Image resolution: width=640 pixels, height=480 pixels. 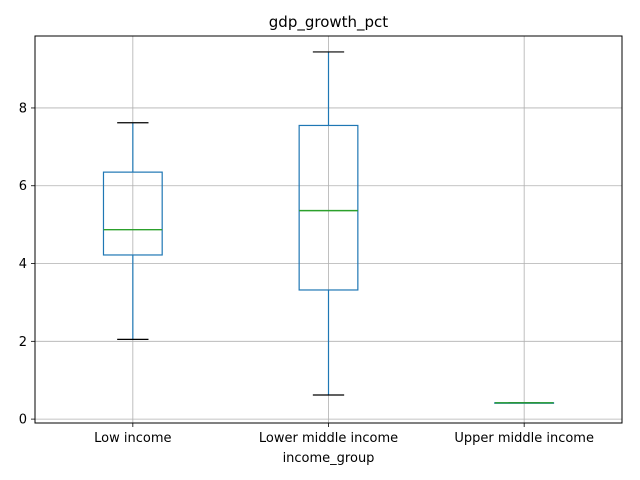 I want to click on box-upper-middle-income, so click(x=524, y=403).